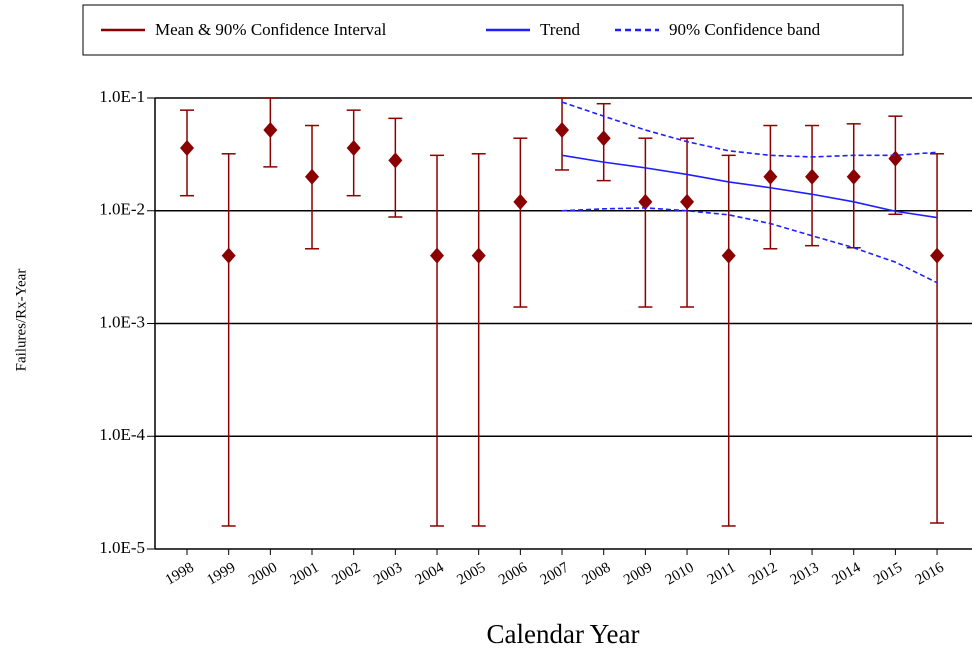  What do you see at coordinates (563, 634) in the screenshot?
I see `x-axis-label: Calendar Year` at bounding box center [563, 634].